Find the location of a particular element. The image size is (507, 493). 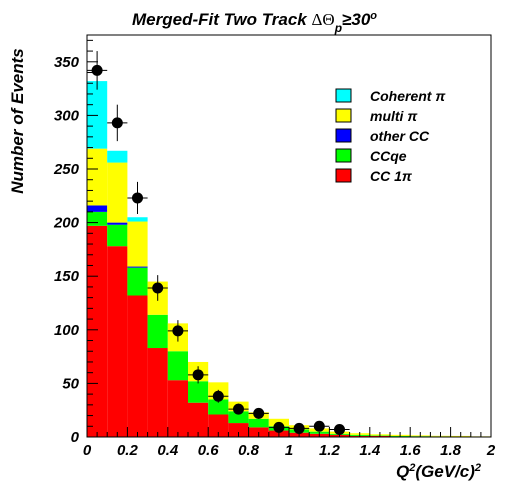

x-tick-label: 1.4 is located at coordinates (370, 450).